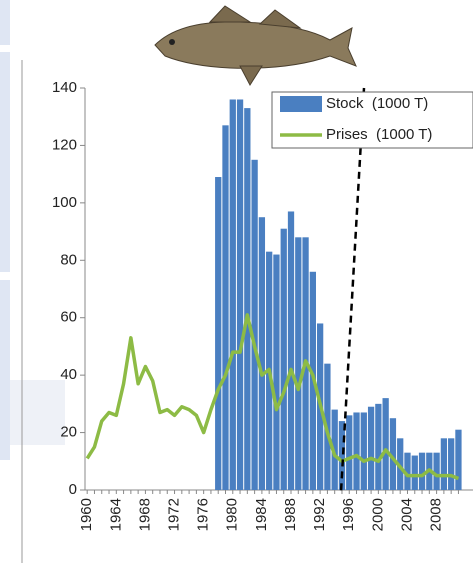 The height and width of the screenshot is (568, 473). I want to click on y-tick-label: 80, so click(68, 259).